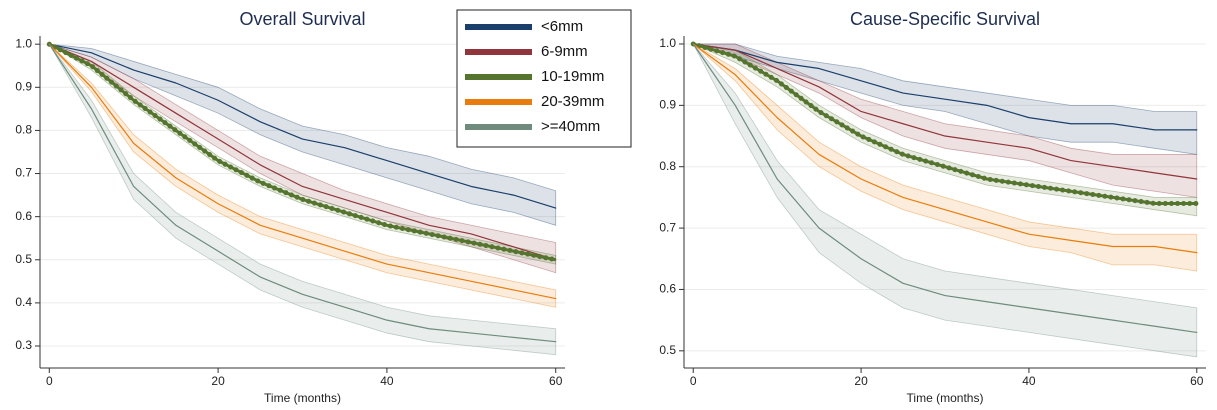 Image resolution: width=1217 pixels, height=410 pixels. I want to click on y-tick-label: 0.4, so click(23, 302).